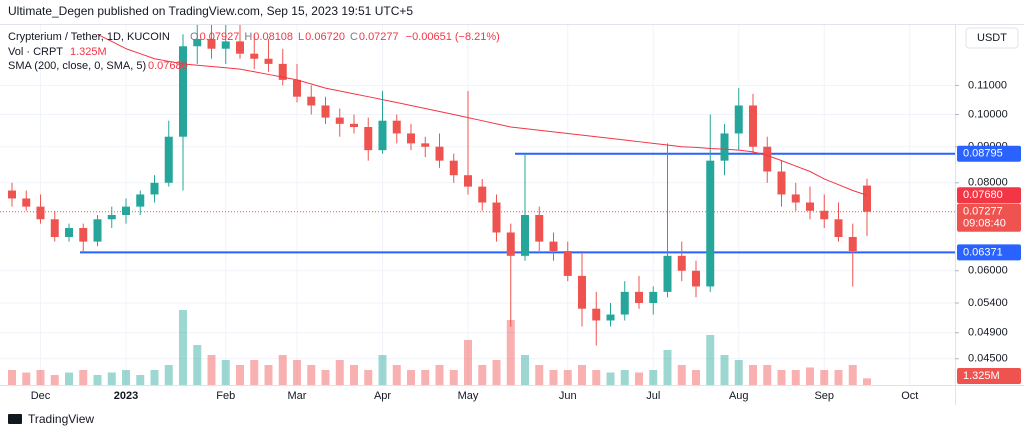 The image size is (1024, 437). Describe the element at coordinates (983, 252) in the screenshot. I see `line-price-tag: 0.06371` at that location.